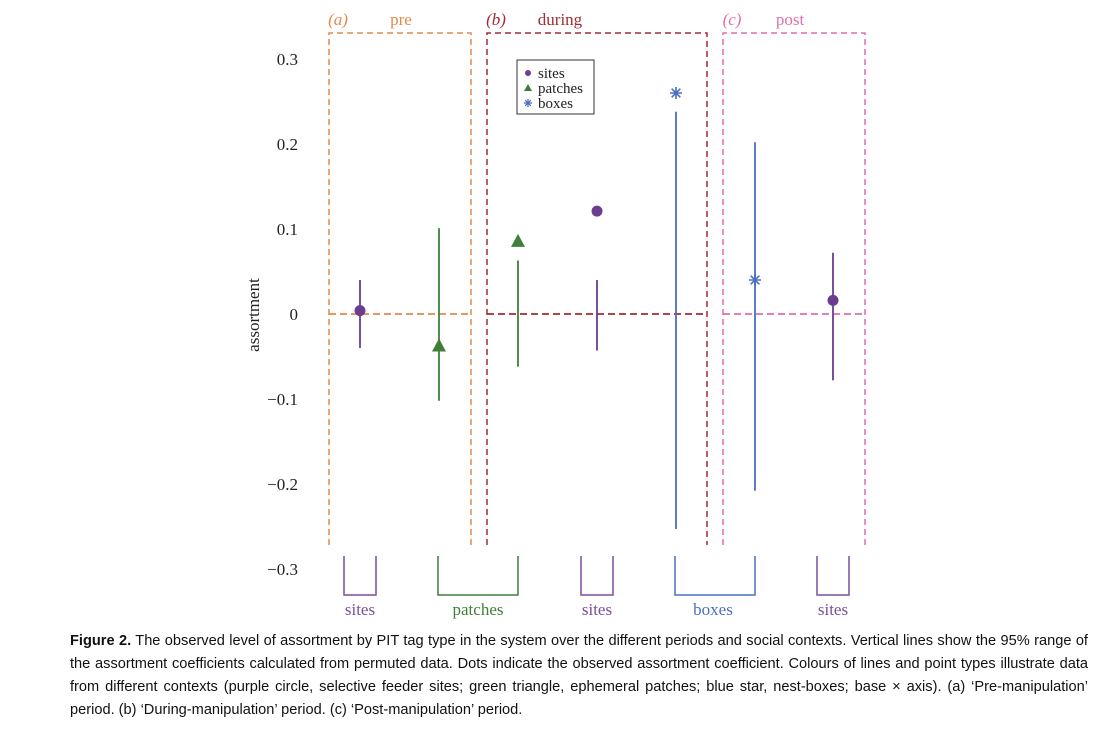 The height and width of the screenshot is (741, 1097). Describe the element at coordinates (713, 609) in the screenshot. I see `base-label-boxes: boxes` at that location.